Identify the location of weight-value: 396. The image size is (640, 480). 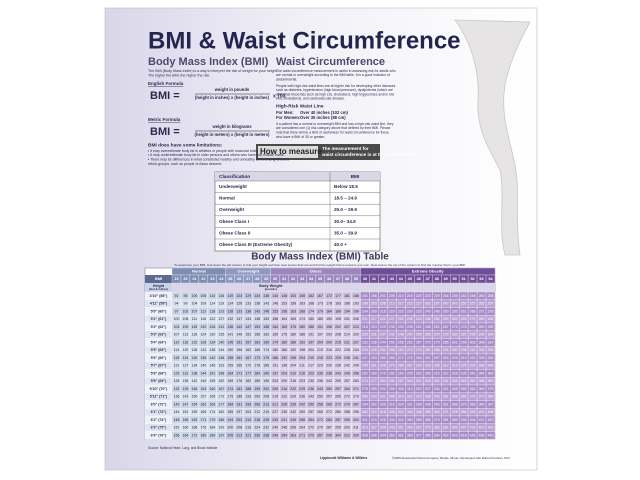
(464, 420).